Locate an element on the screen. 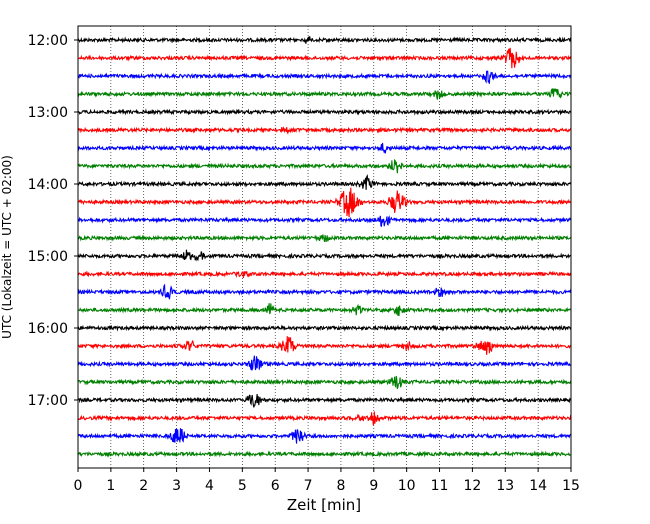 Image resolution: width=650 pixels, height=524 pixels. x-tick-label: 5 is located at coordinates (242, 486).